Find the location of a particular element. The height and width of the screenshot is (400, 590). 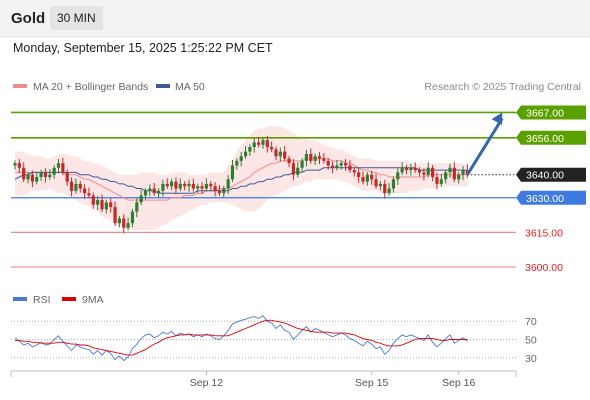

rsi-y-ticks: 70 50 30 is located at coordinates (531, 340).